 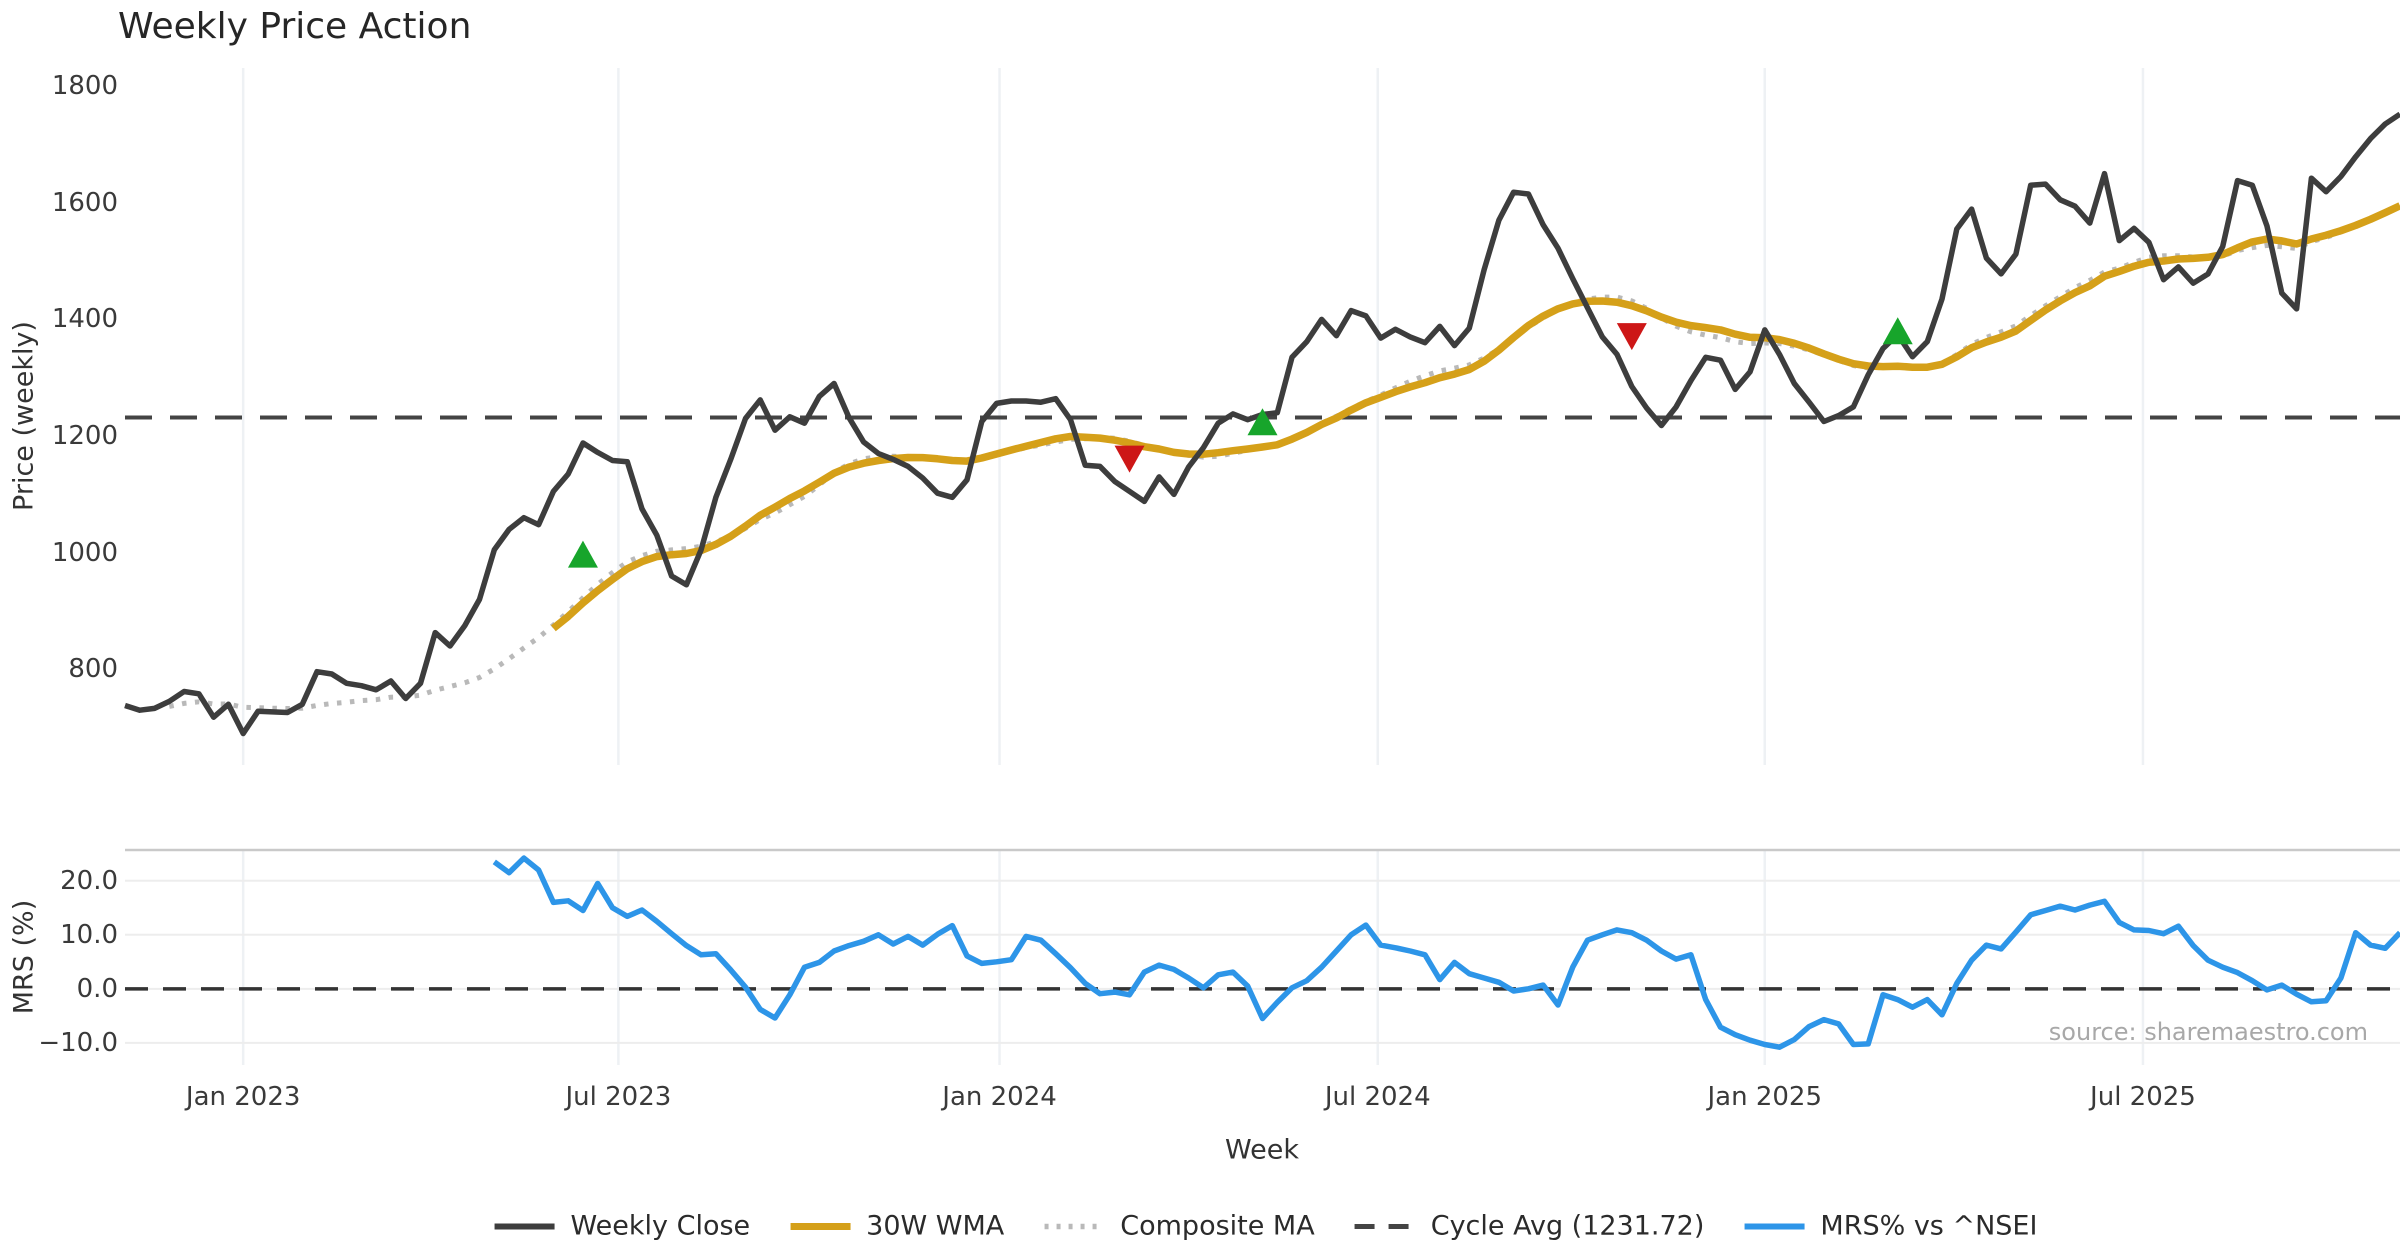 I want to click on mrs-line, so click(x=1446, y=952).